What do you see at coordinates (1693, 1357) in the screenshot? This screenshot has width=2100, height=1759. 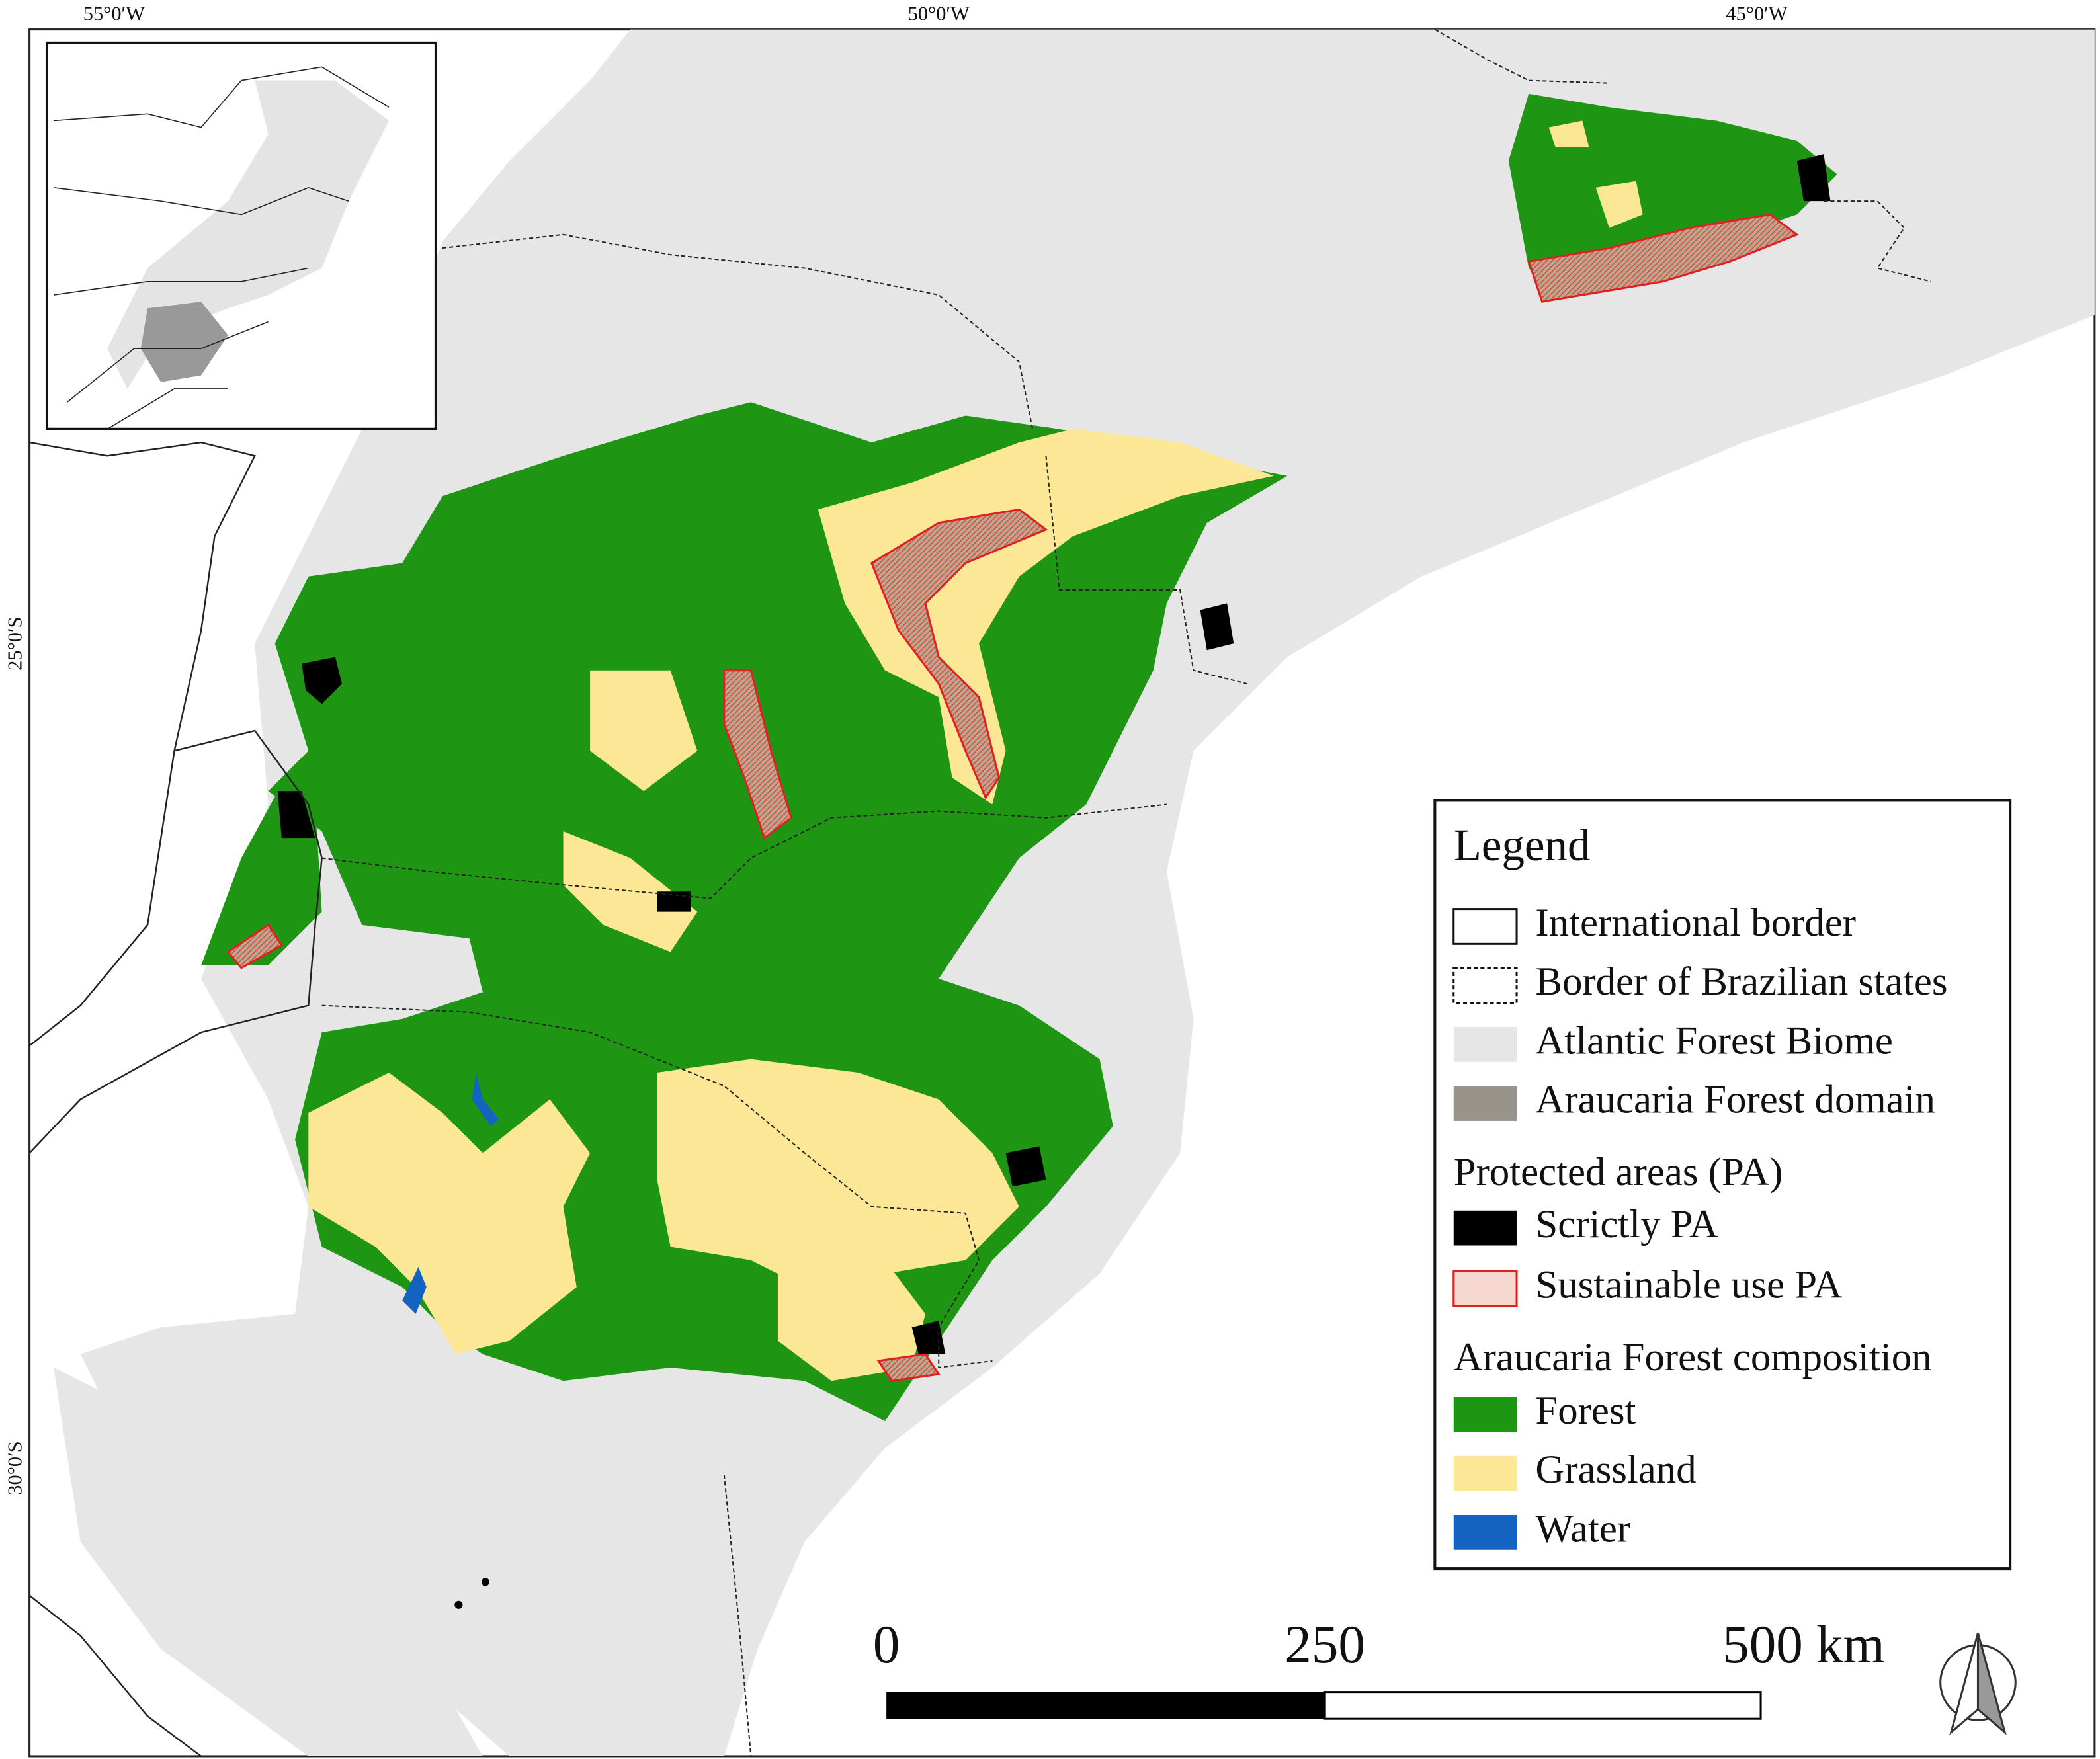 I see `legend-section-title: Araucaria Forest composition` at bounding box center [1693, 1357].